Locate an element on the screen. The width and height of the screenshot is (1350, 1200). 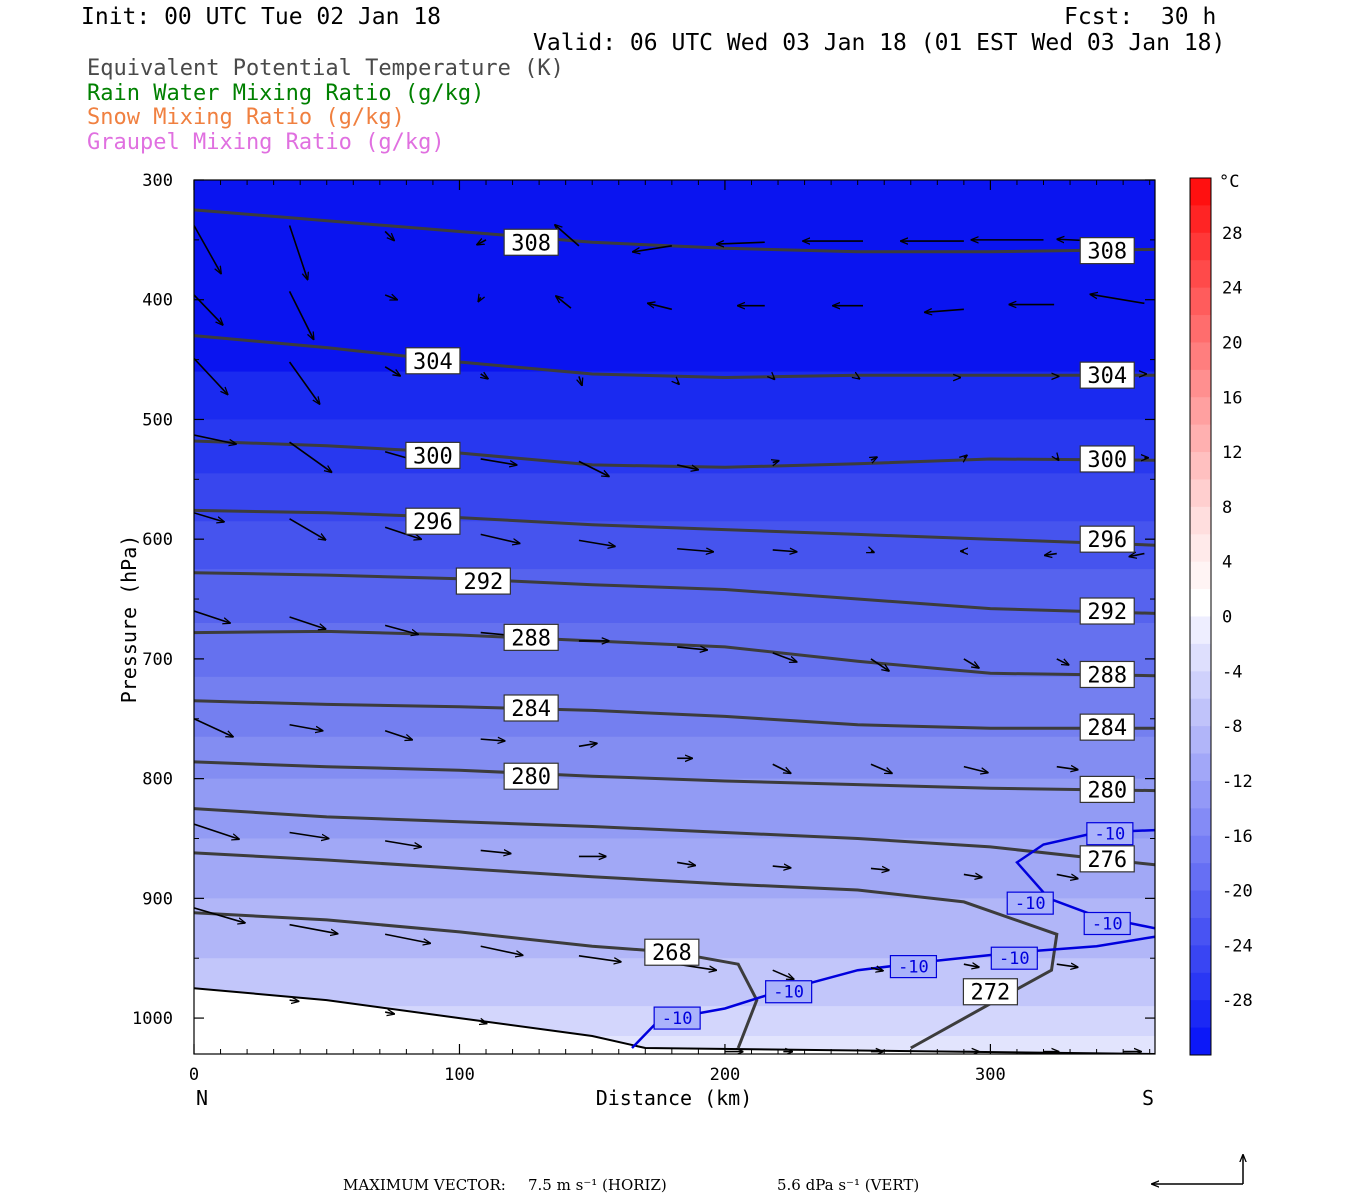
theta-e-label: 296 is located at coordinates (1107, 539).